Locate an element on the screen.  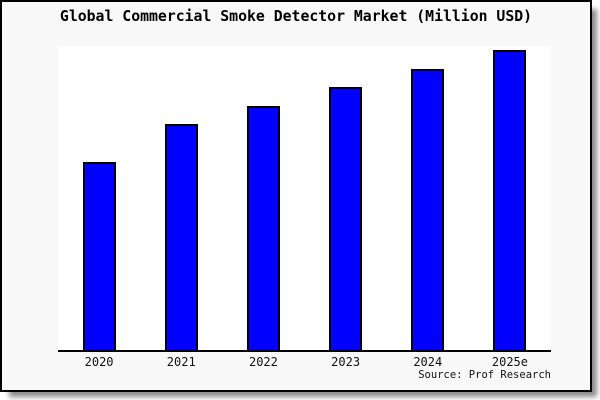
x-axis-line is located at coordinates (304, 351).